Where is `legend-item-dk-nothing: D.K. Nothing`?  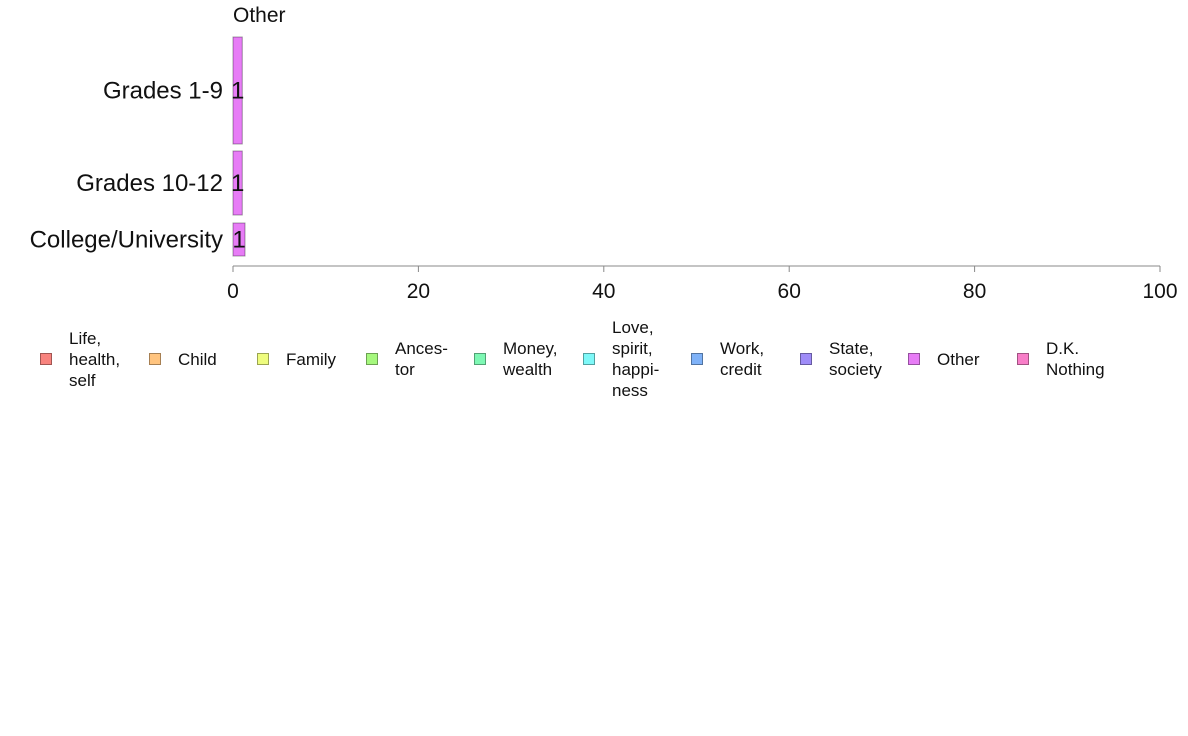
legend-item-dk-nothing: D.K. Nothing is located at coordinates (1061, 359).